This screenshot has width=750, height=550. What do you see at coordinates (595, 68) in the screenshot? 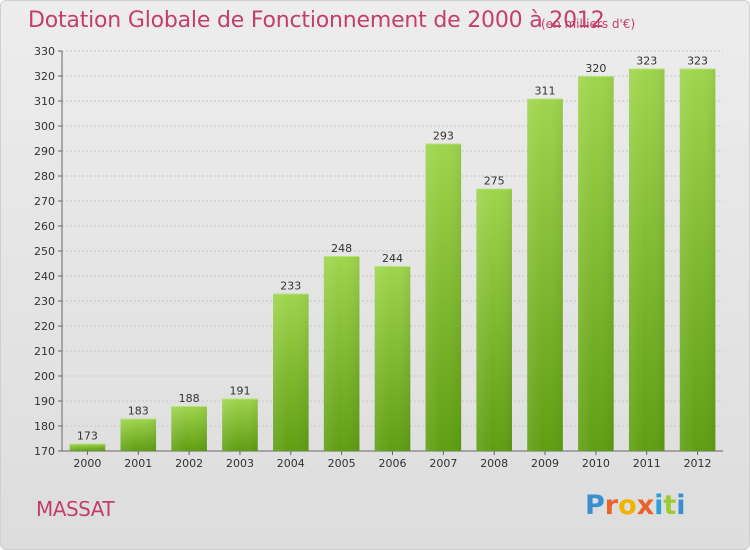
I see `value-label-2010: 320` at bounding box center [595, 68].